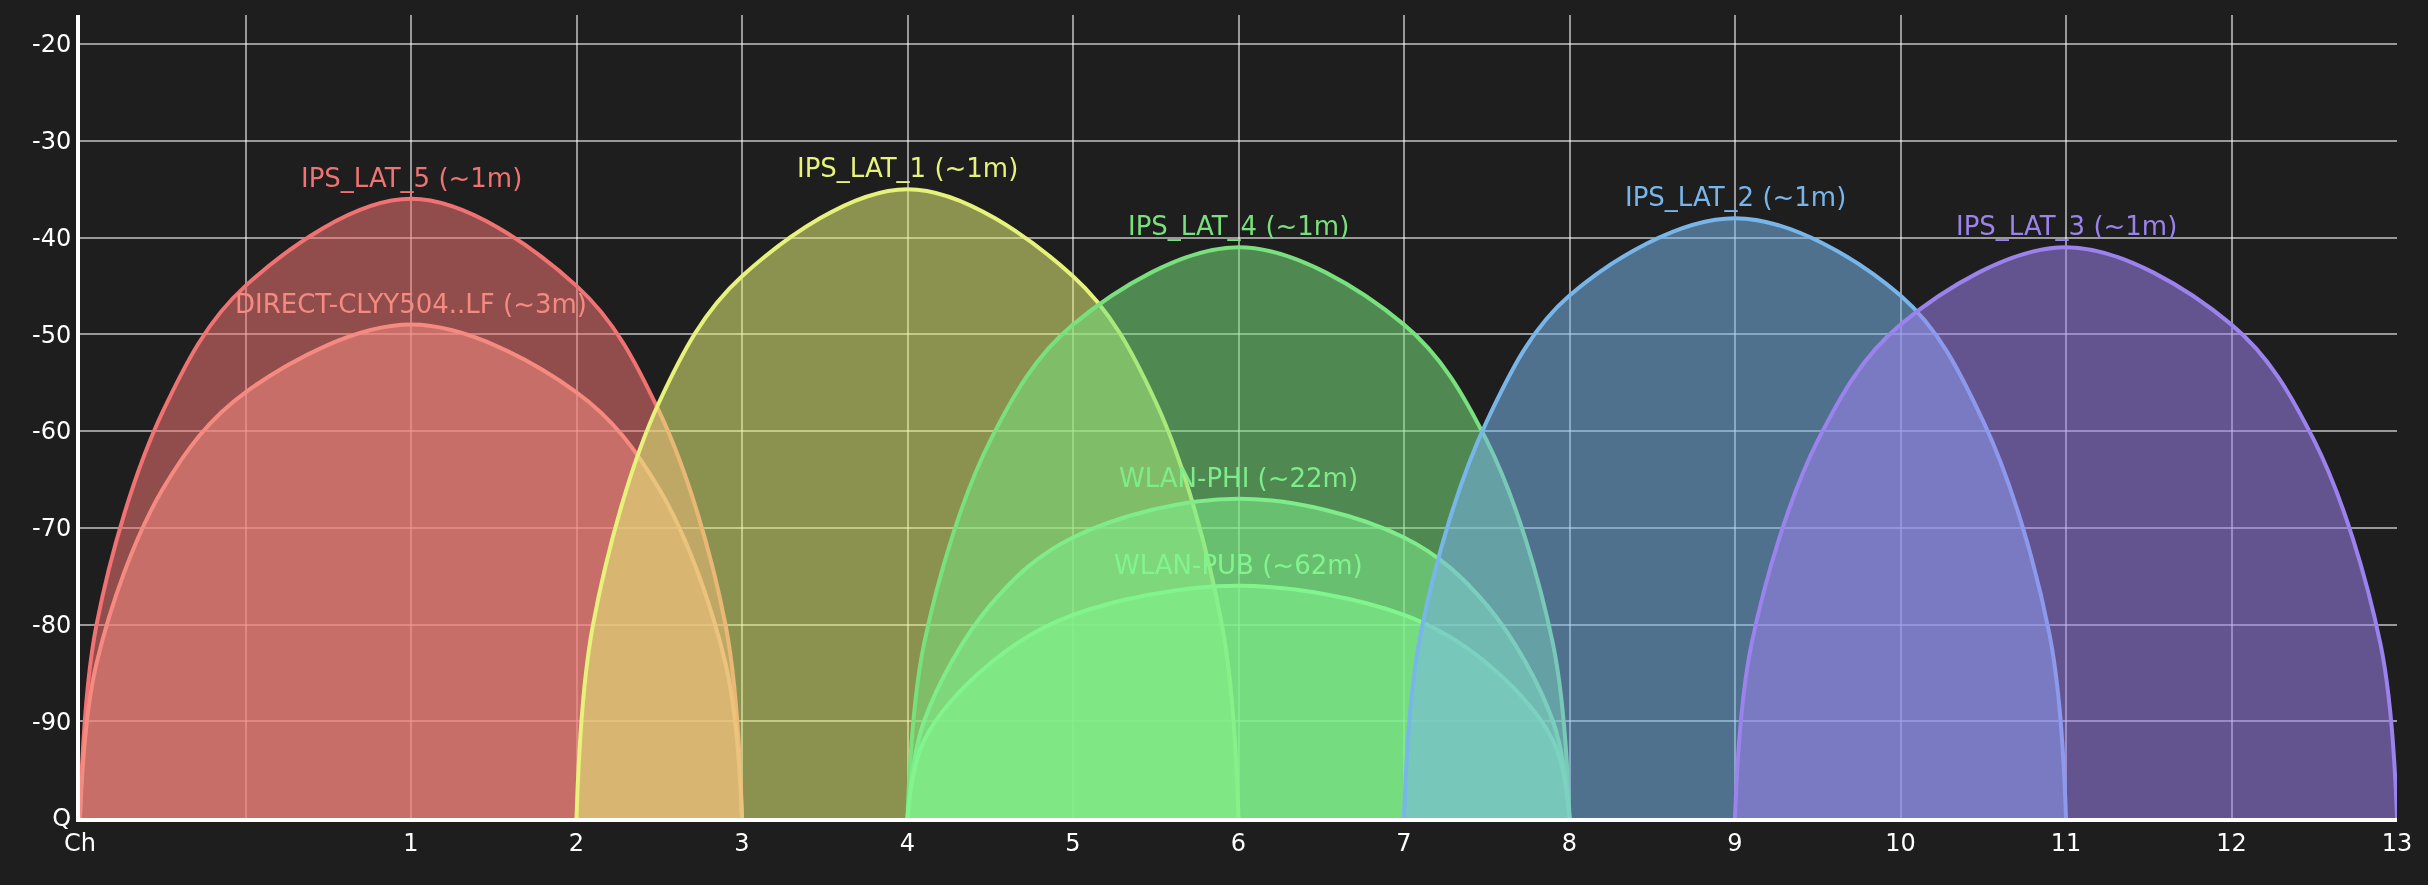  What do you see at coordinates (1900, 842) in the screenshot?
I see `x-tick-label: 10` at bounding box center [1900, 842].